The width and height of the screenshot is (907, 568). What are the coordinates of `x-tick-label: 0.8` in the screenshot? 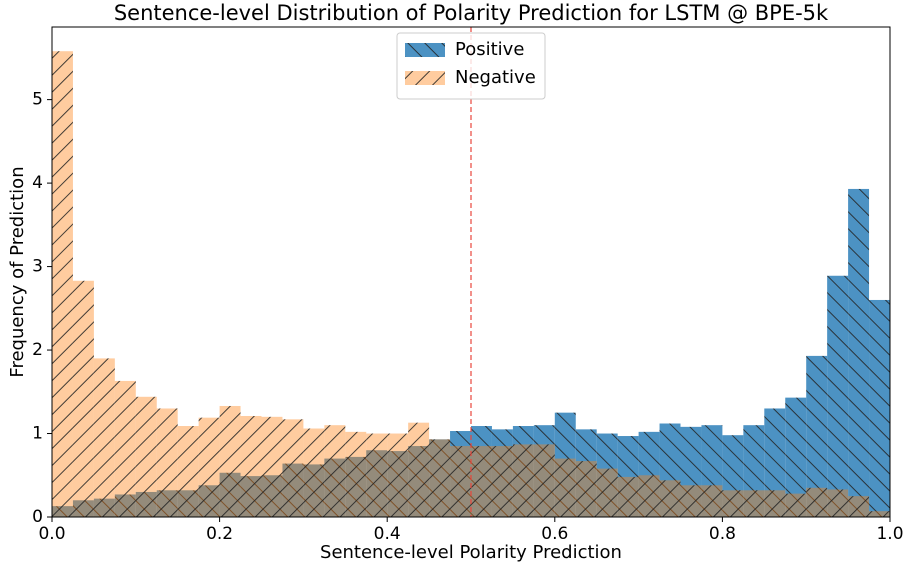 It's located at (722, 534).